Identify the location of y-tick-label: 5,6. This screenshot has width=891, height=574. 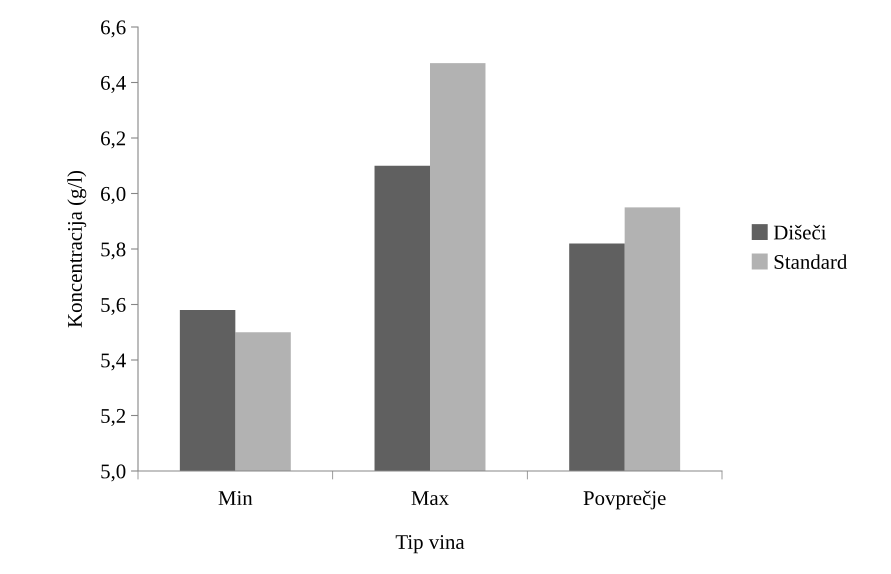
(113, 306).